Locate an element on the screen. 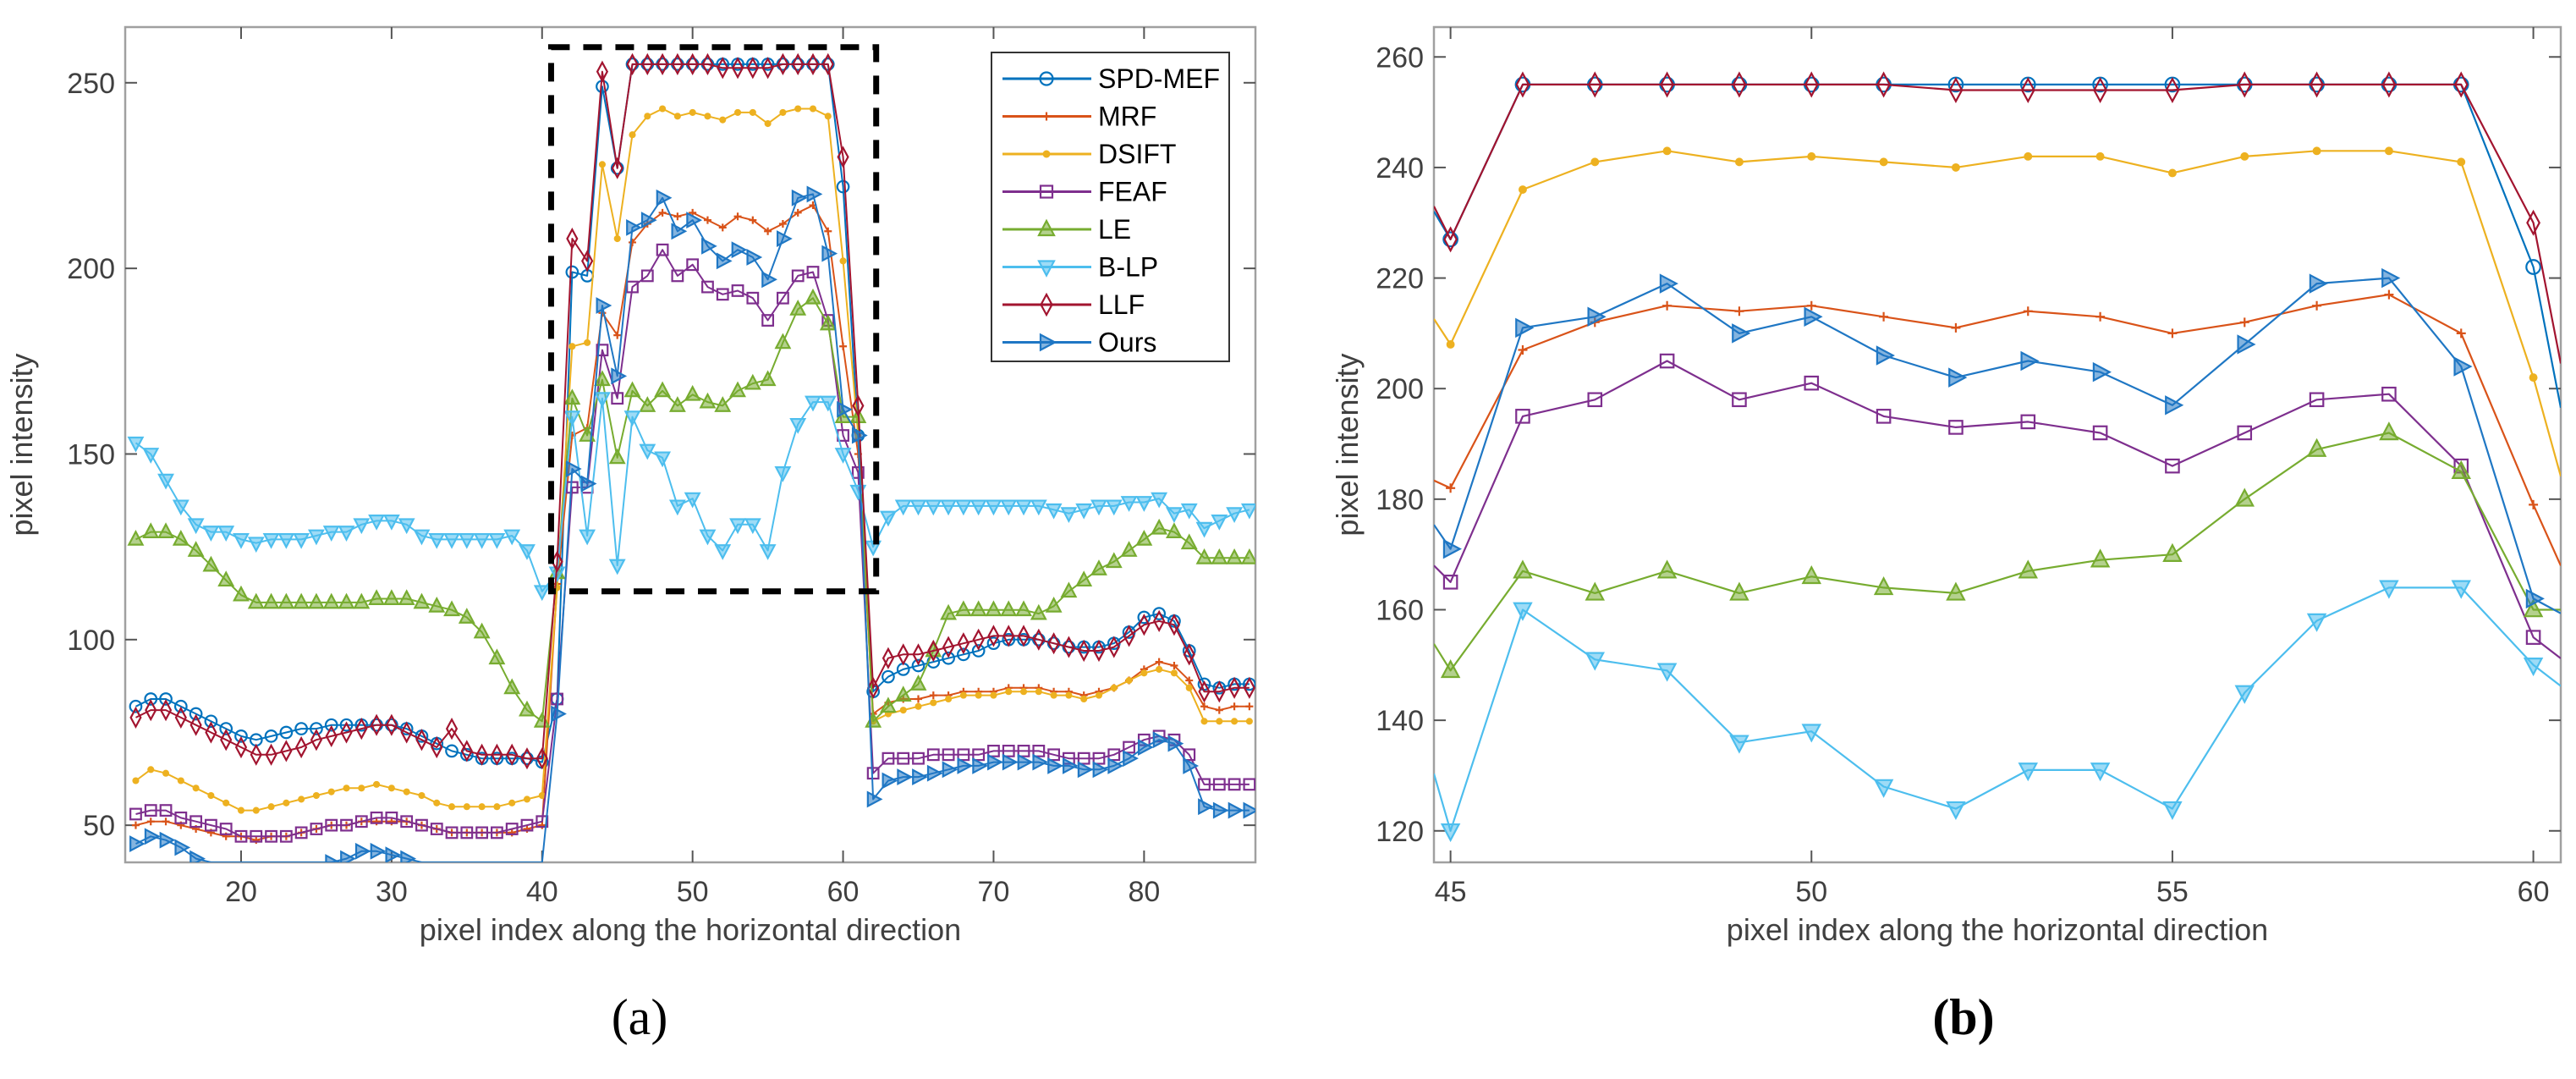 This screenshot has width=2576, height=1079. legend-item: B-LP is located at coordinates (1080, 267).